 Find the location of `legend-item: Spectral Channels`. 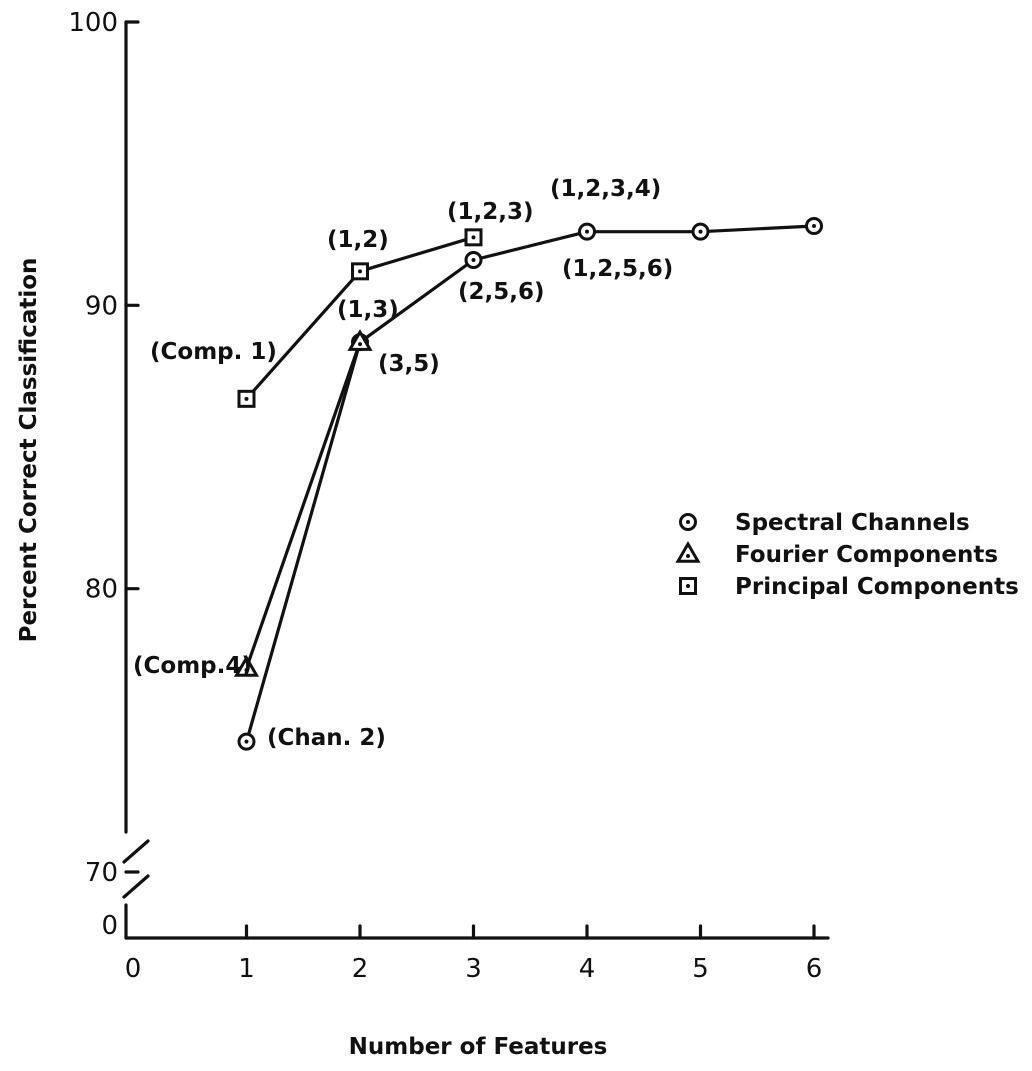

legend-item: Spectral Channels is located at coordinates (824, 523).